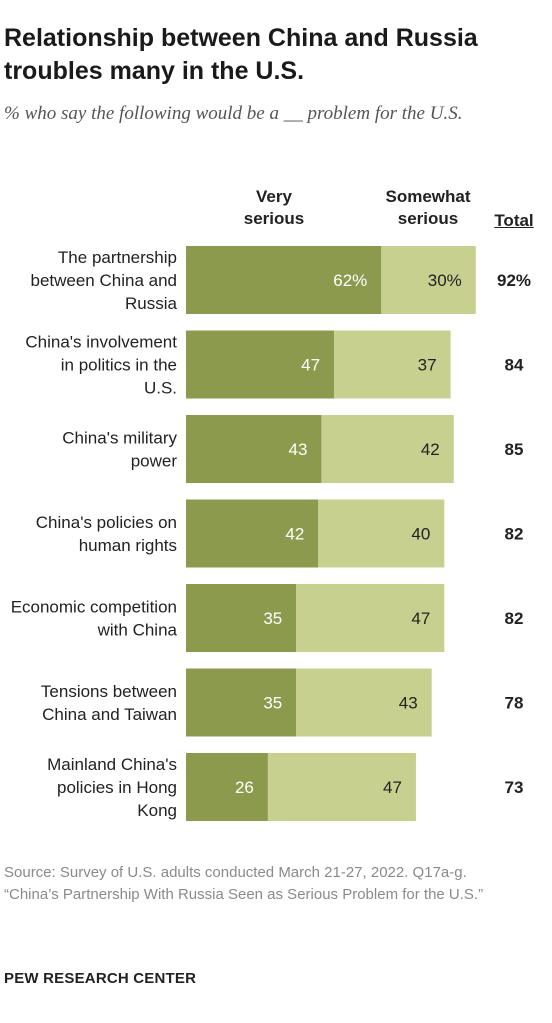 The height and width of the screenshot is (1023, 552). What do you see at coordinates (310, 365) in the screenshot?
I see `value-label-very-serious: 47` at bounding box center [310, 365].